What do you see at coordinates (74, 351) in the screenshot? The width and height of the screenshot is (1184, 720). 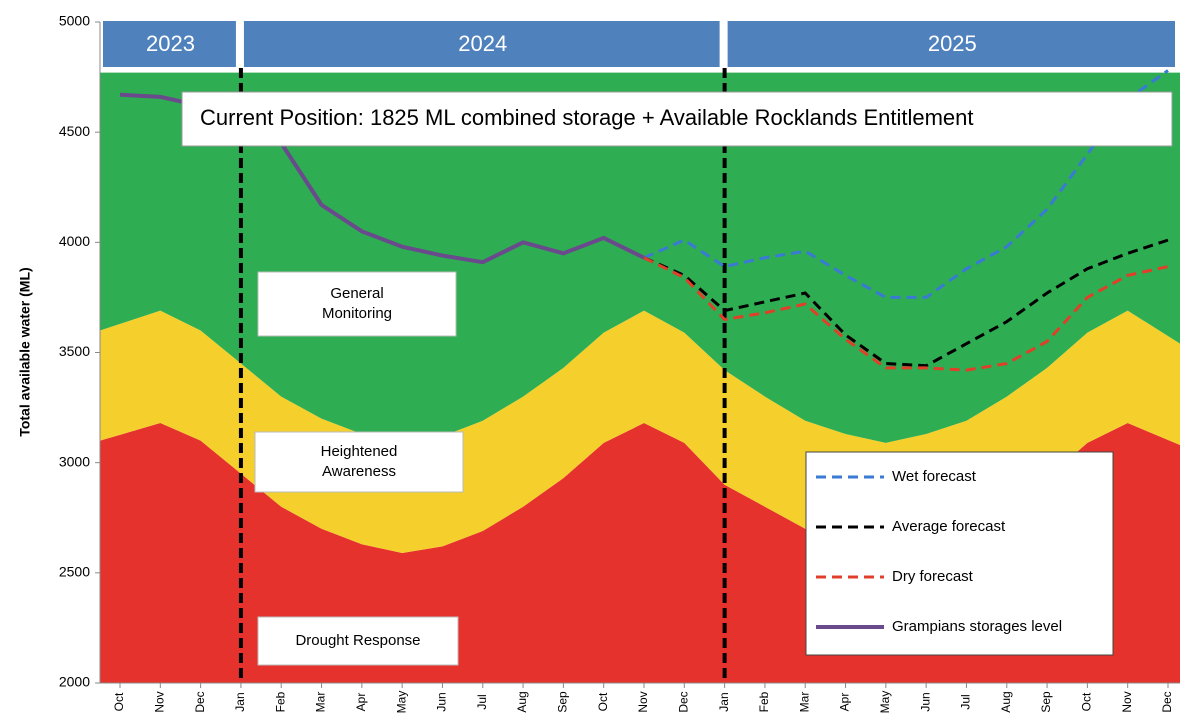 I see `y-tick-label: 3500` at bounding box center [74, 351].